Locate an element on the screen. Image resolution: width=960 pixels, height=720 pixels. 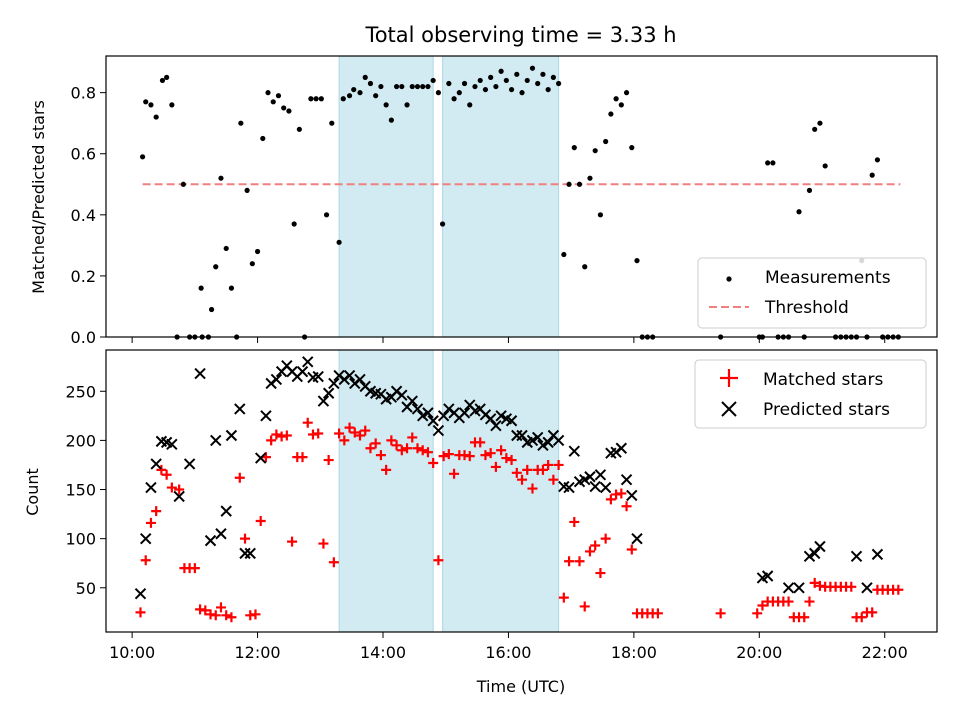
bottom-y-tick-label: 50 is located at coordinates (86, 588).